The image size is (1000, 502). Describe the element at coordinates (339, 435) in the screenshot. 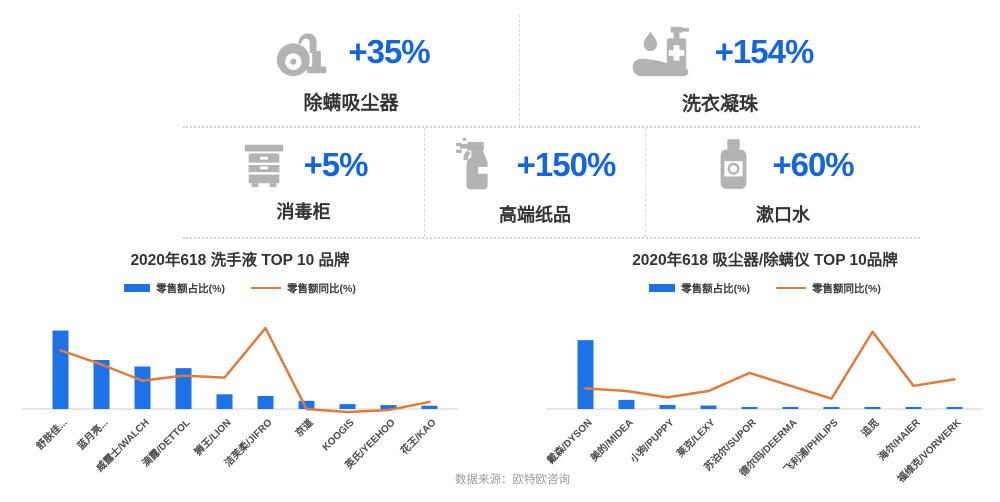

I see `x-axis-label: KOOGIS` at that location.